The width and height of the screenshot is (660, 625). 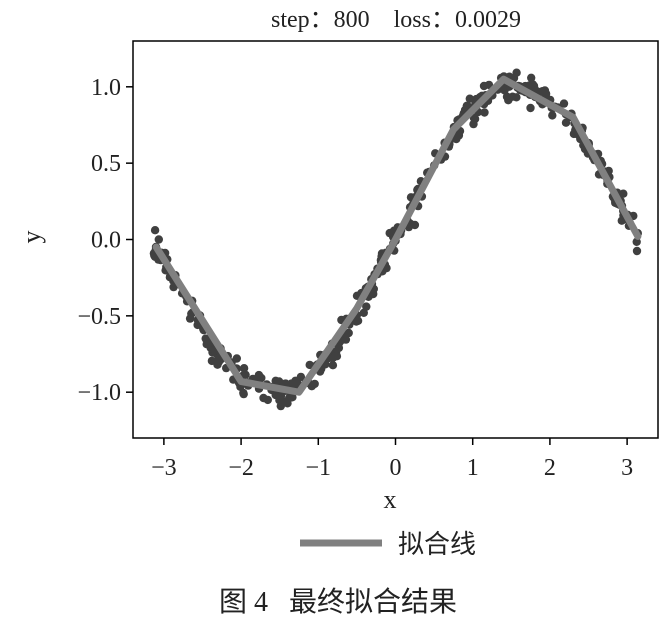 What do you see at coordinates (437, 544) in the screenshot?
I see `legend-label: 拟合线` at bounding box center [437, 544].